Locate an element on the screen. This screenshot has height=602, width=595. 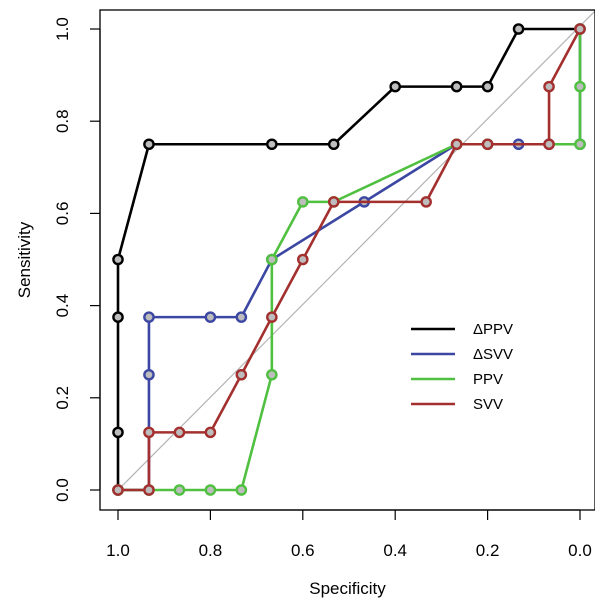
legend-label: SVV is located at coordinates (488, 404).